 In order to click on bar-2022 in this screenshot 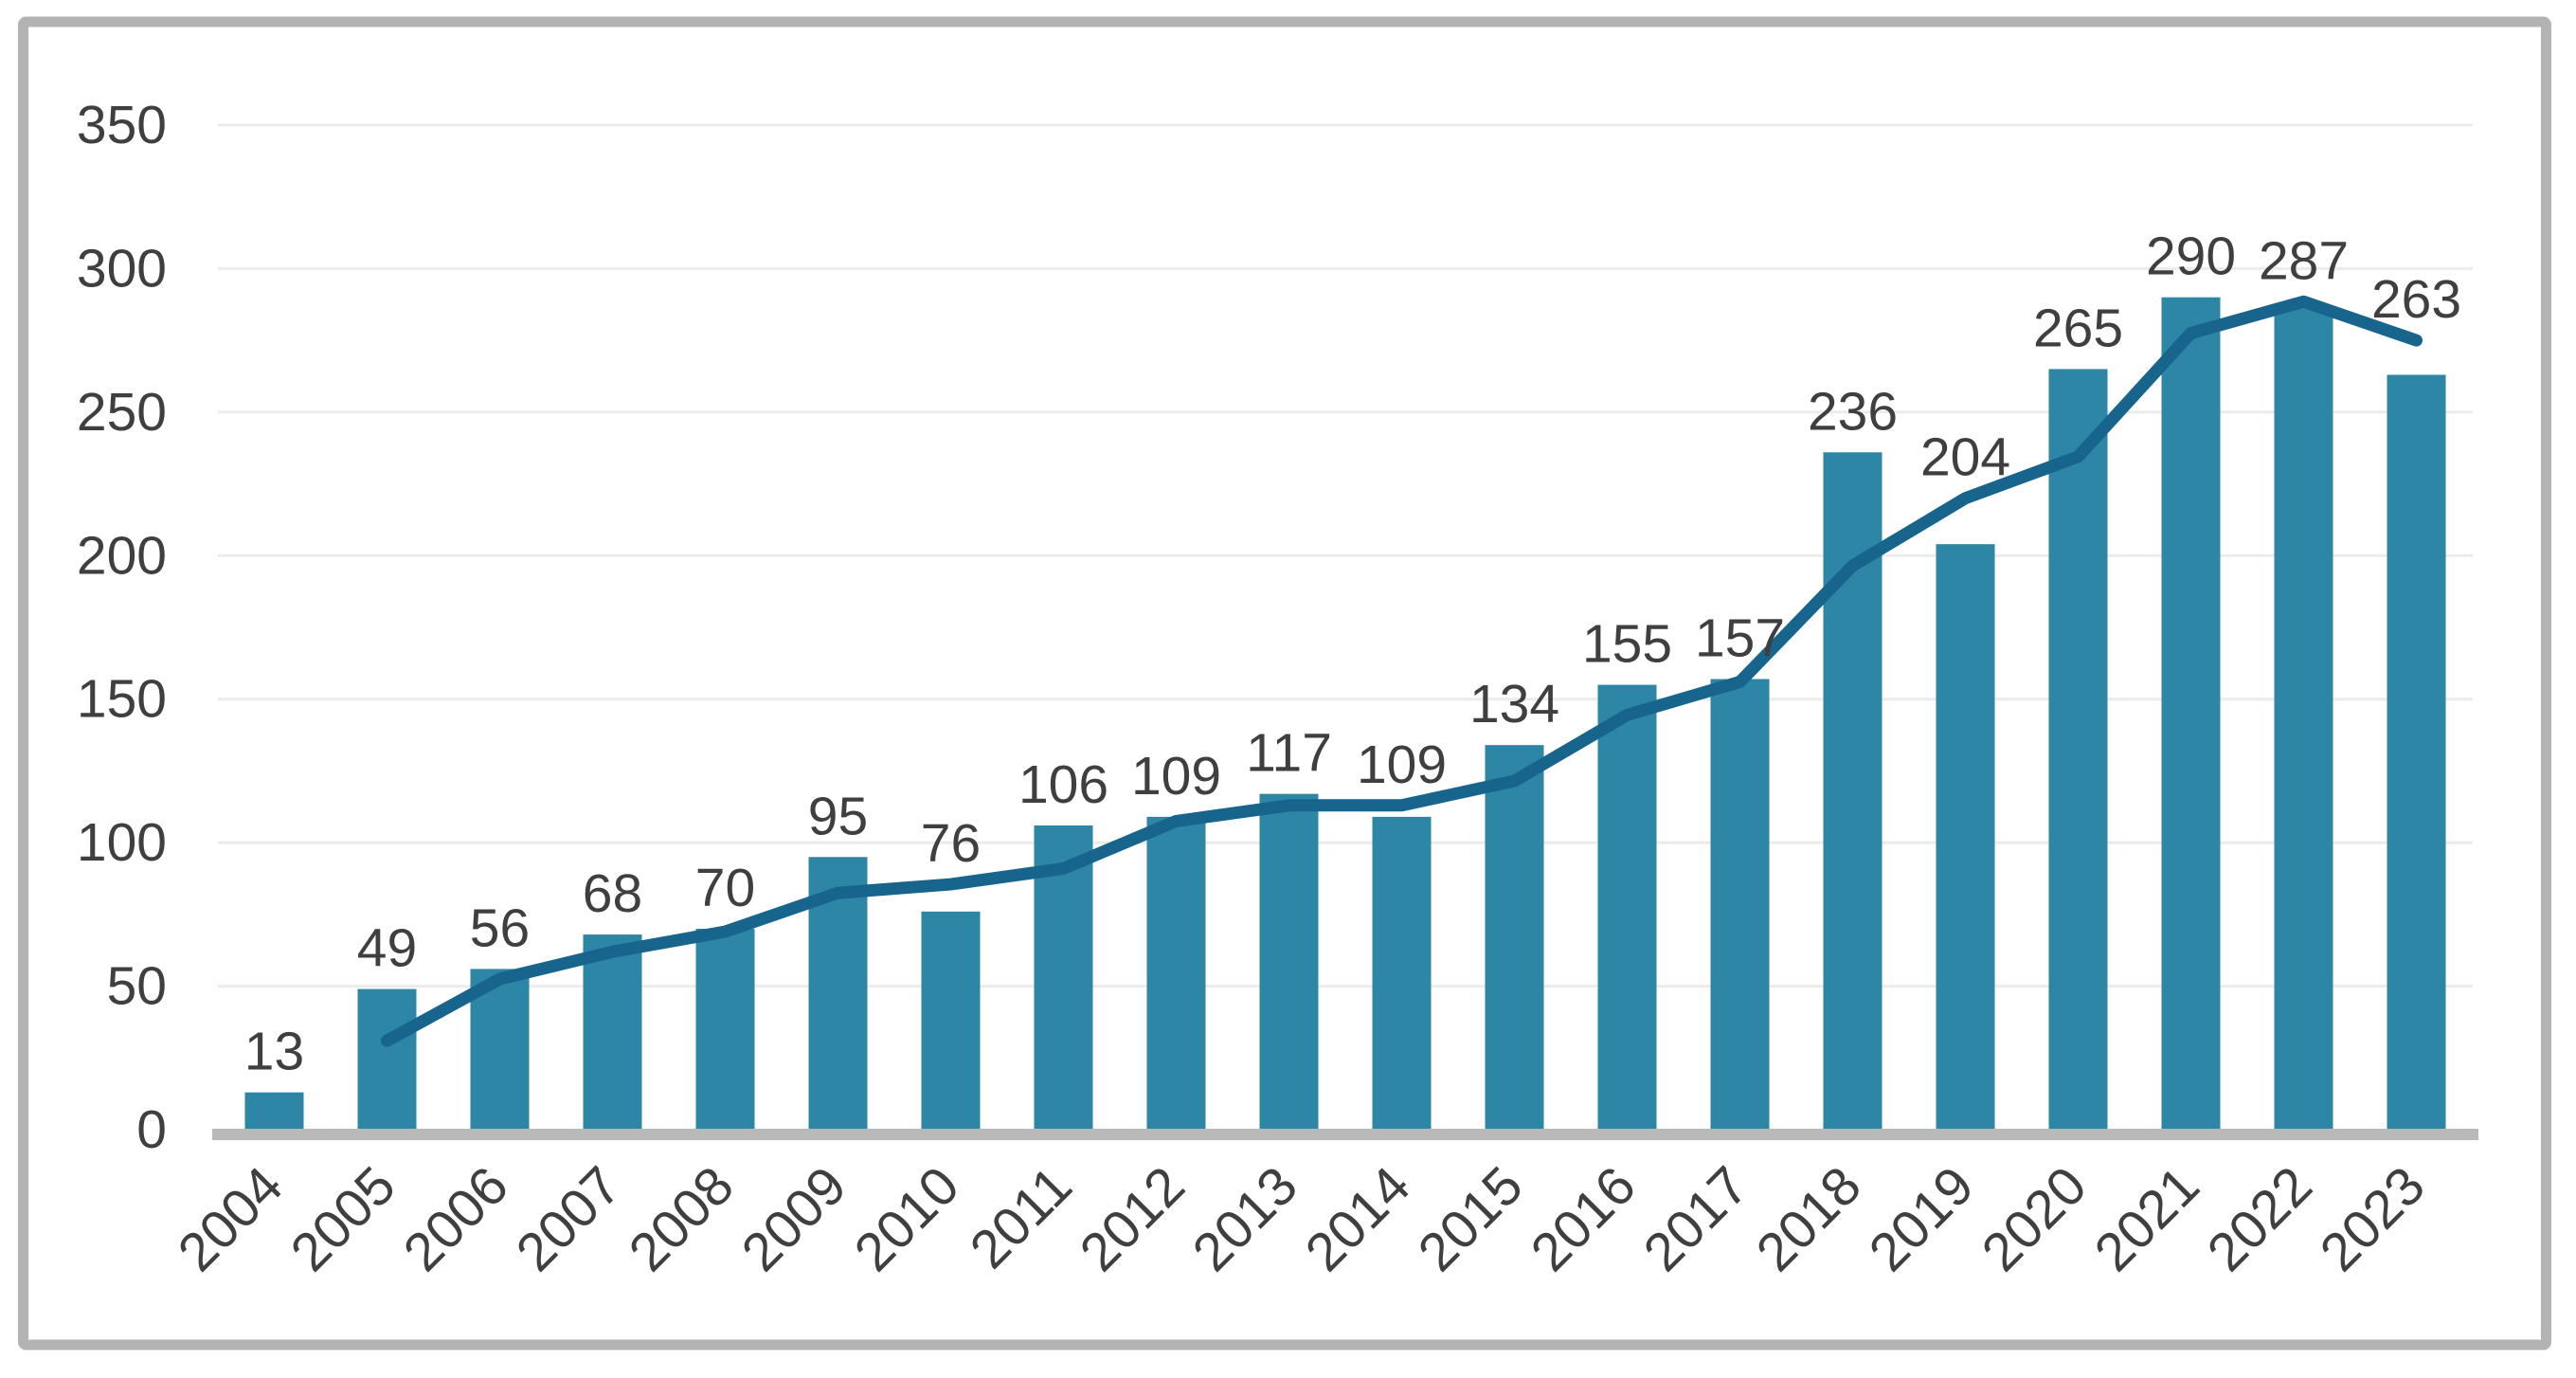, I will do `click(2303, 717)`.